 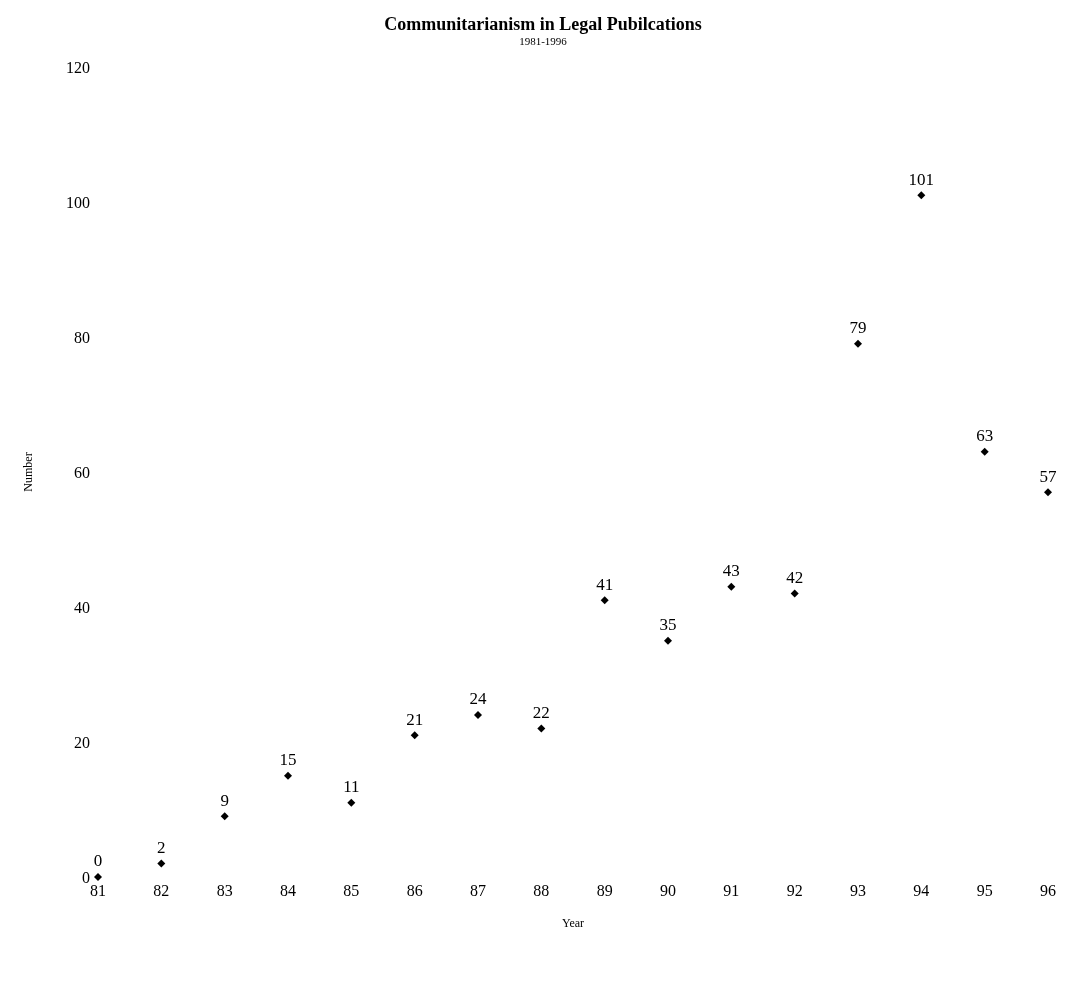 What do you see at coordinates (478, 699) in the screenshot?
I see `data-label: 24` at bounding box center [478, 699].